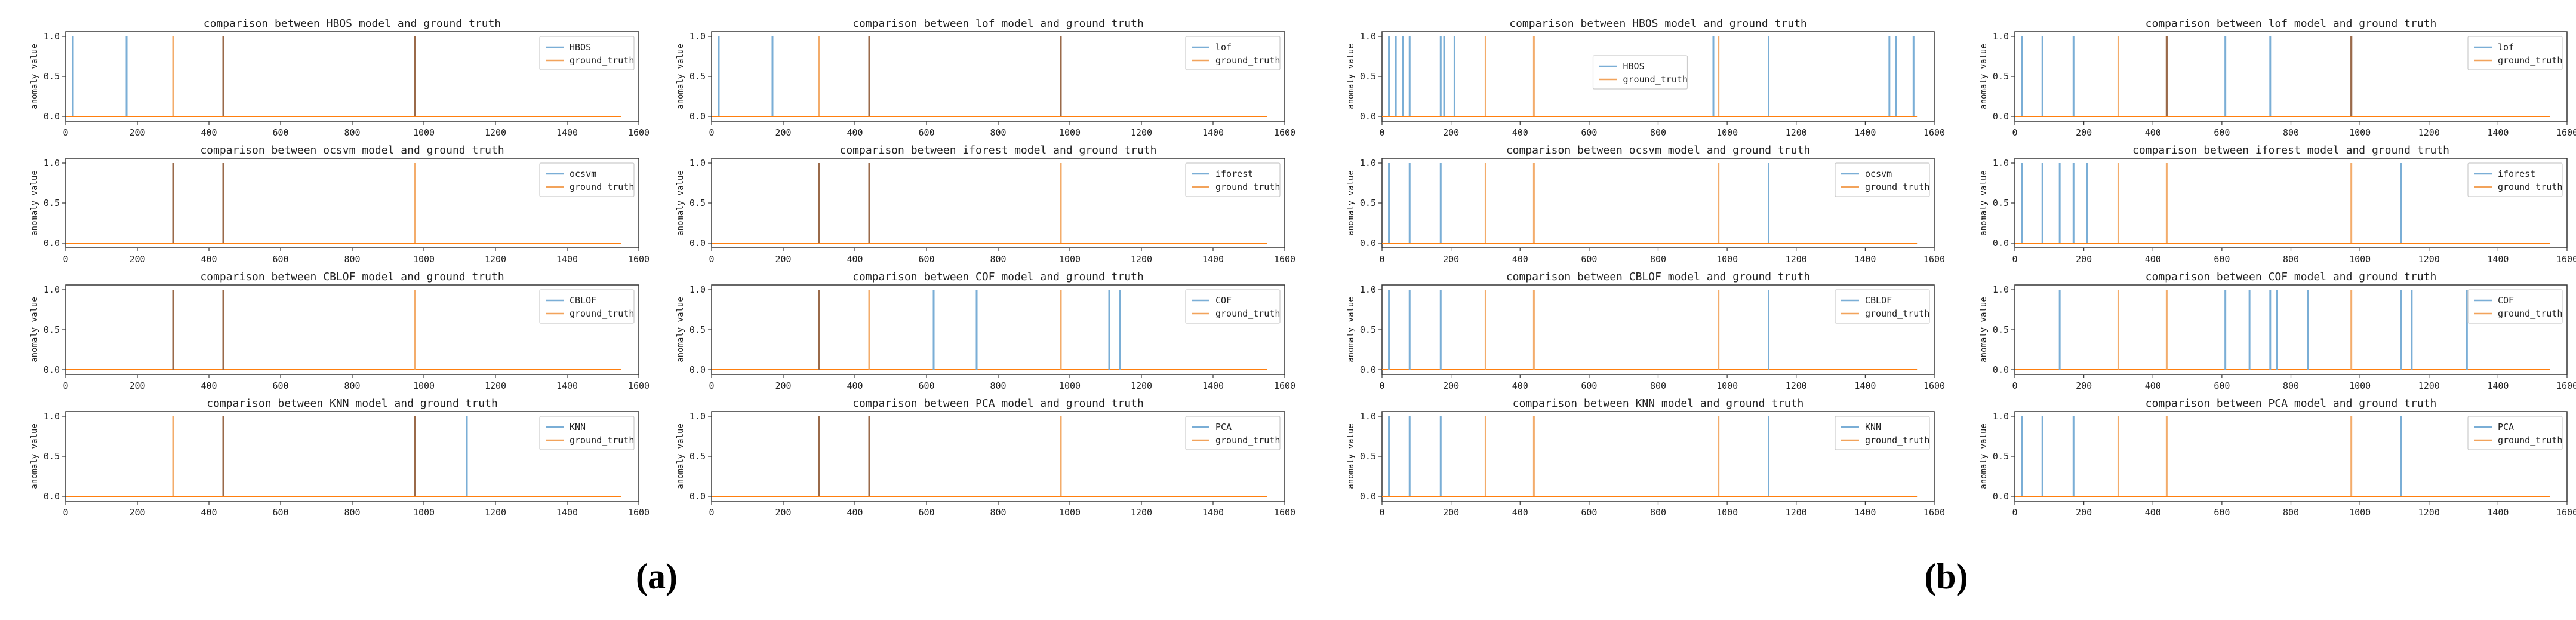  What do you see at coordinates (2515, 433) in the screenshot?
I see `legend: PCA ground_truth` at bounding box center [2515, 433].